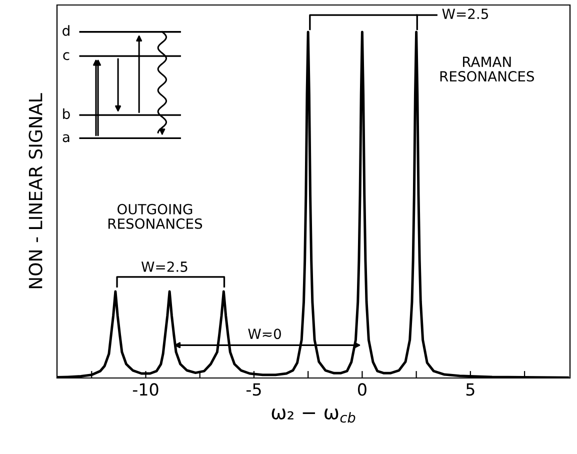 The height and width of the screenshot is (454, 577). I want to click on annotation: c, so click(66, 56).